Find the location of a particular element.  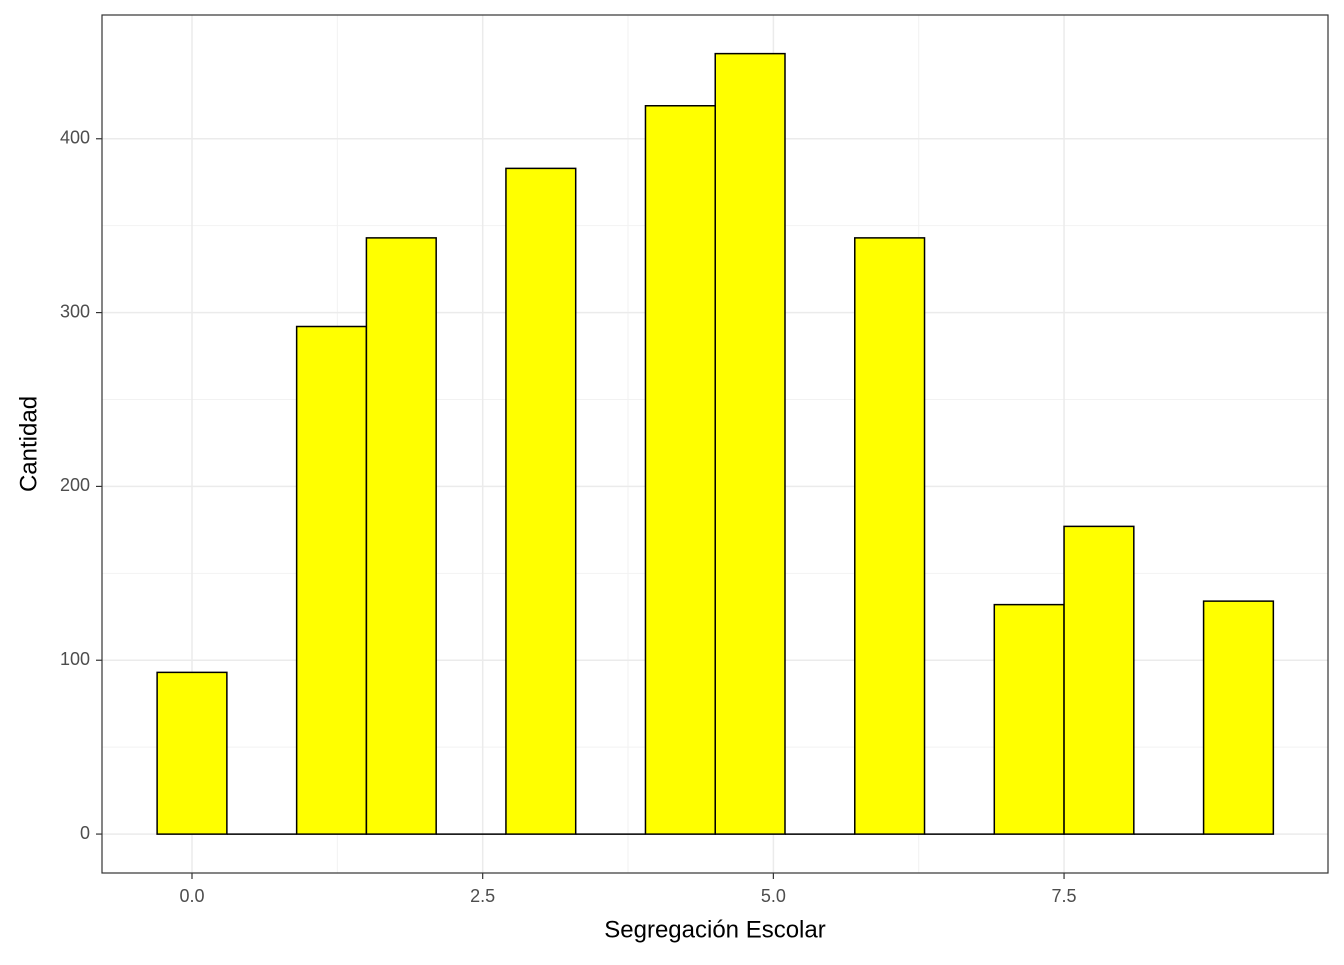

y-axis-title: Cantidad is located at coordinates (28, 444).